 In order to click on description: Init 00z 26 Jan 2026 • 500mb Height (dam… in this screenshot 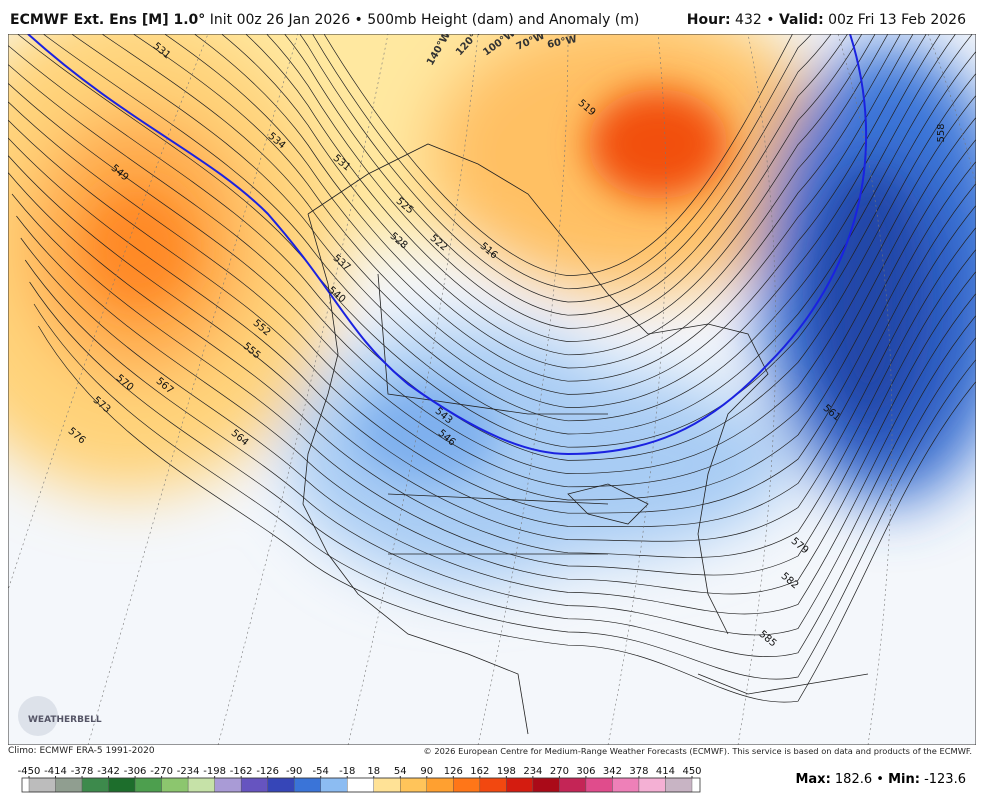, I will do `click(424, 20)`.